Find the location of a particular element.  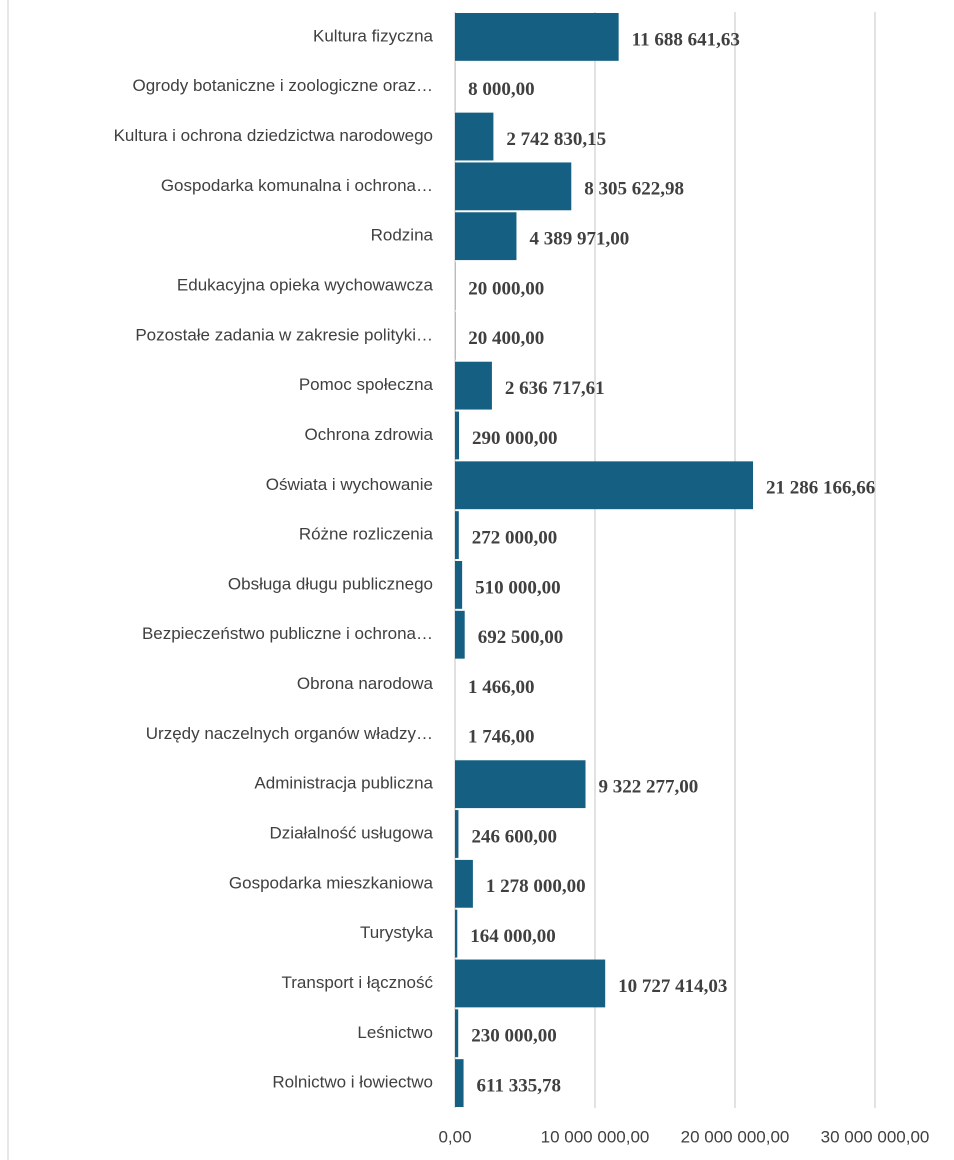

y-tick-label: Działalność usługowa is located at coordinates (352, 832).